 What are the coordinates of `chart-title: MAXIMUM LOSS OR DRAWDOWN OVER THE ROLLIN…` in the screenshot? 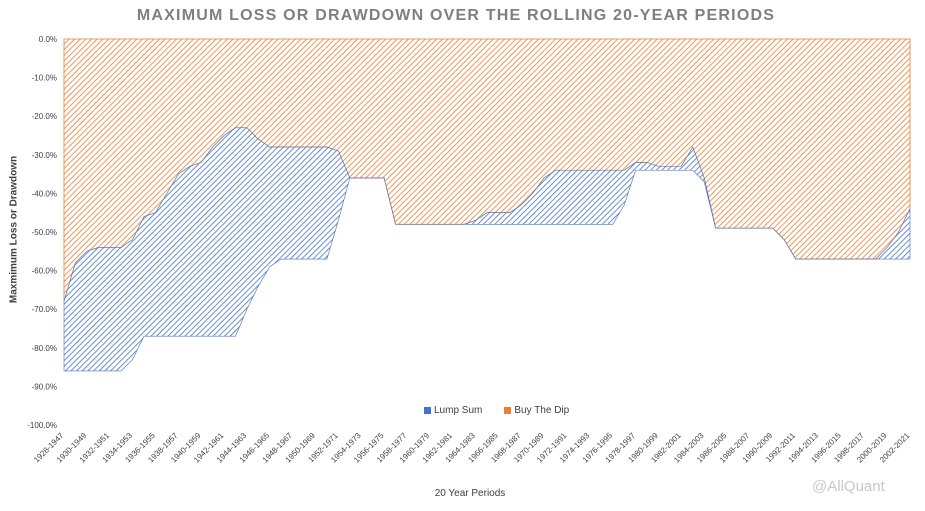 It's located at (456, 15).